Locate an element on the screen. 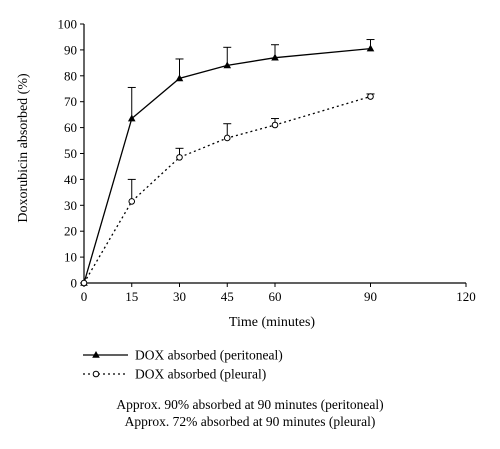 This screenshot has height=449, width=500. y-tick-label: 50 is located at coordinates (70, 153).